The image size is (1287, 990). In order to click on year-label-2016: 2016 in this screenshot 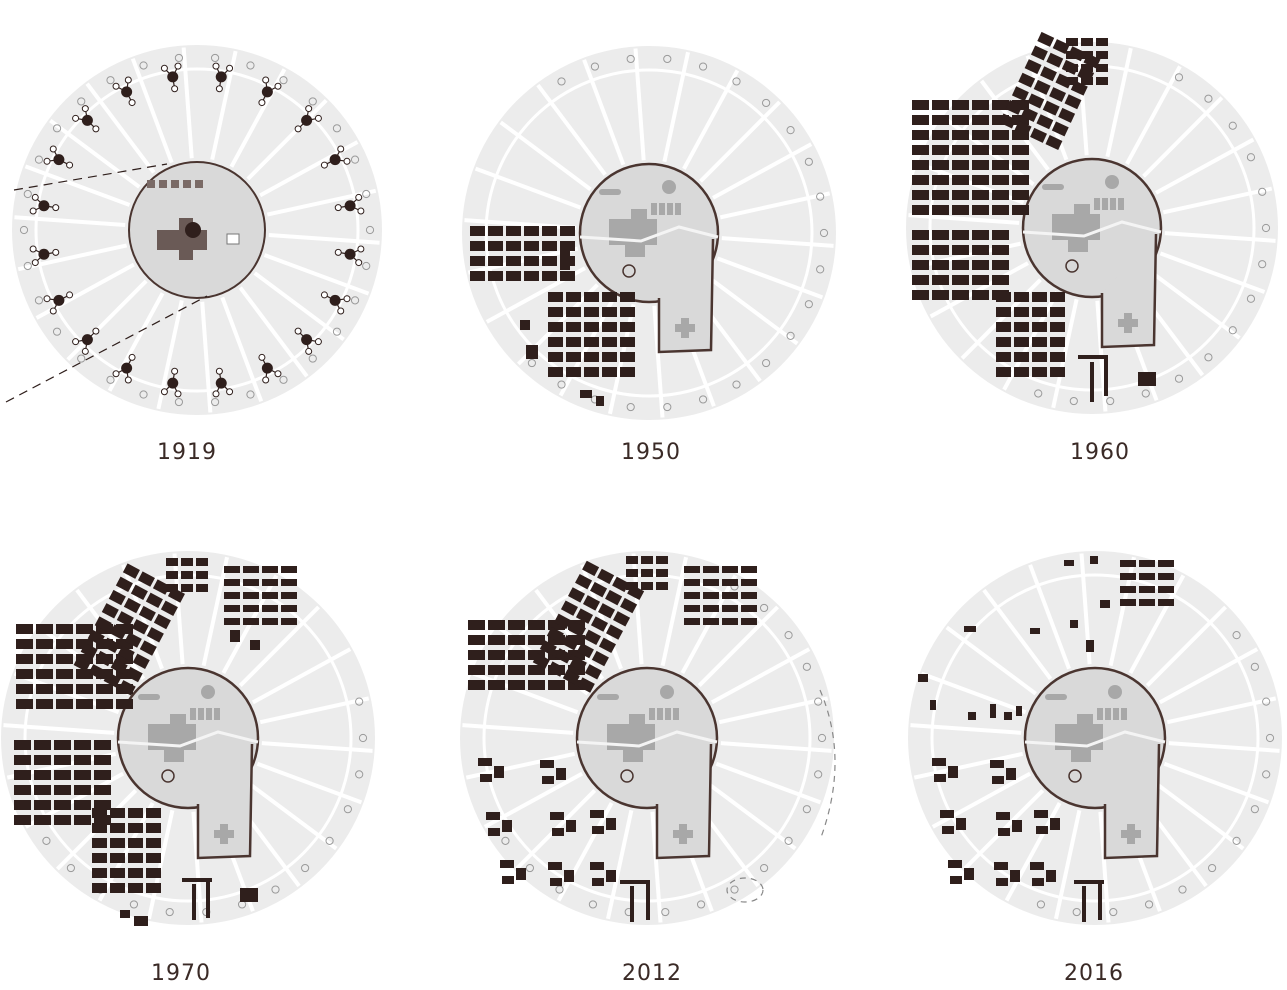, I will do `click(1094, 973)`.